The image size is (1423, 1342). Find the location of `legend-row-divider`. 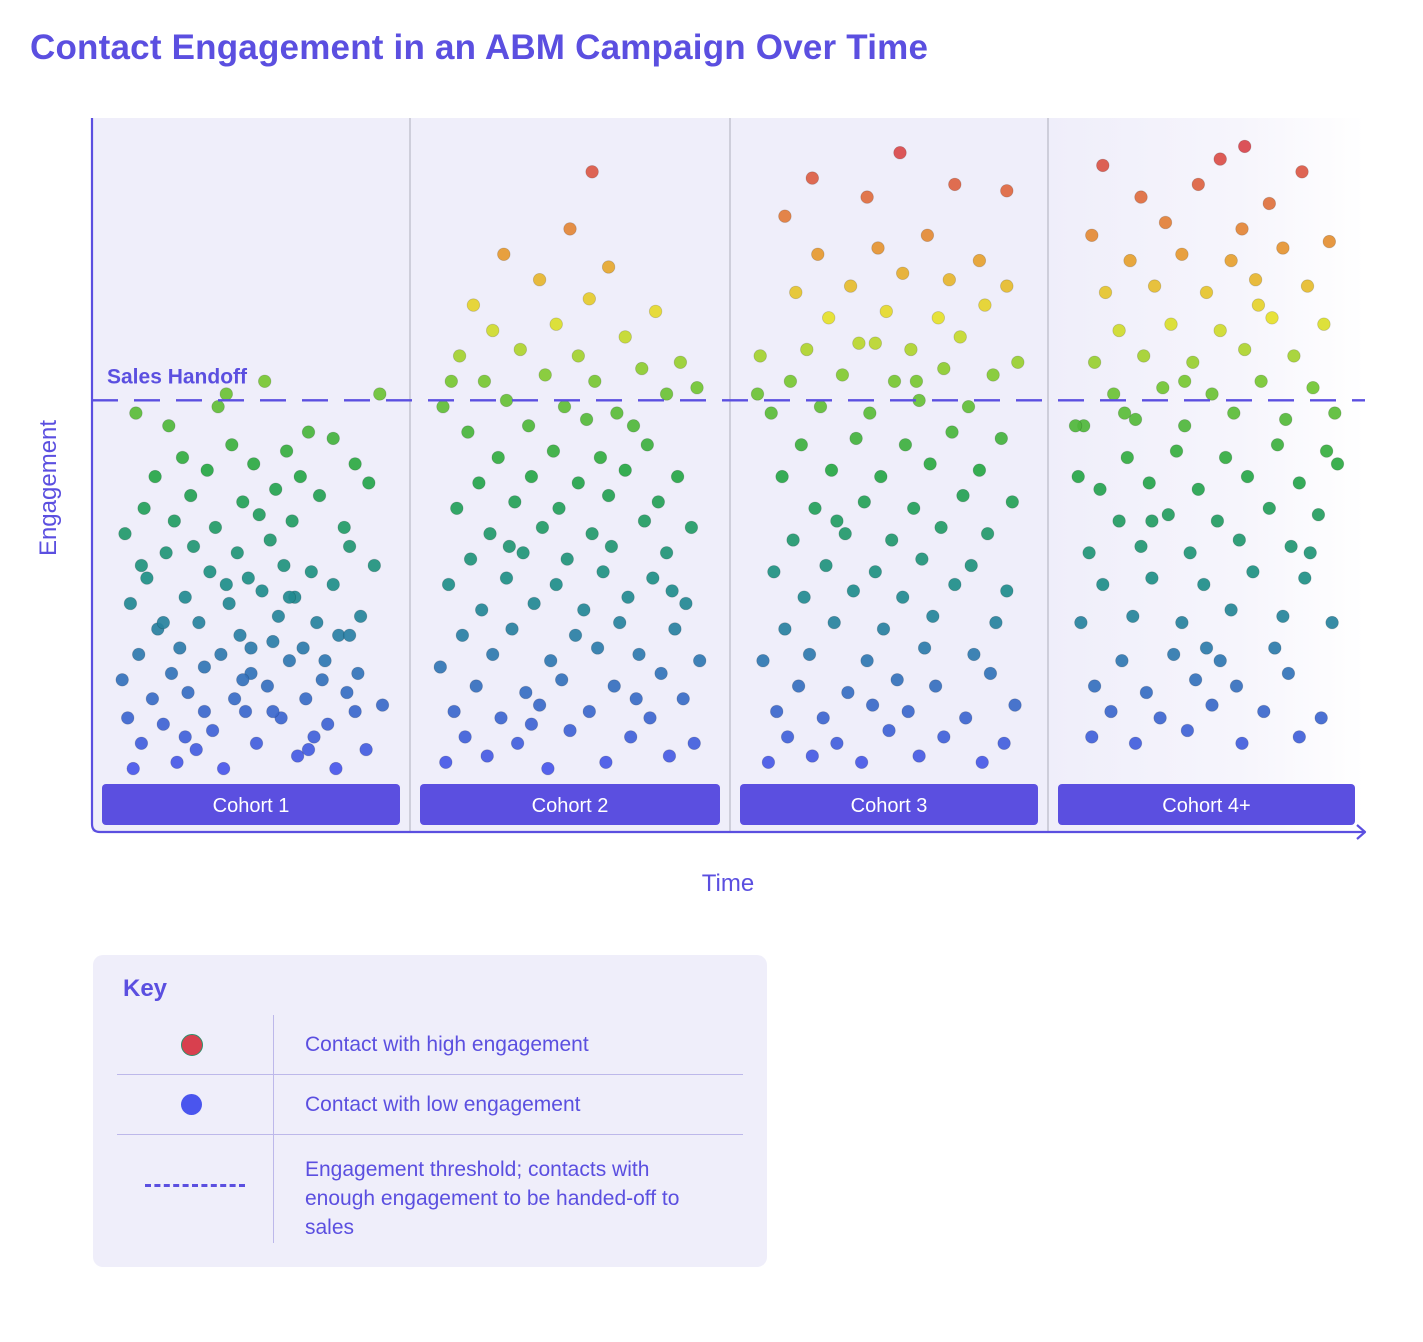

legend-row-divider is located at coordinates (430, 1134).